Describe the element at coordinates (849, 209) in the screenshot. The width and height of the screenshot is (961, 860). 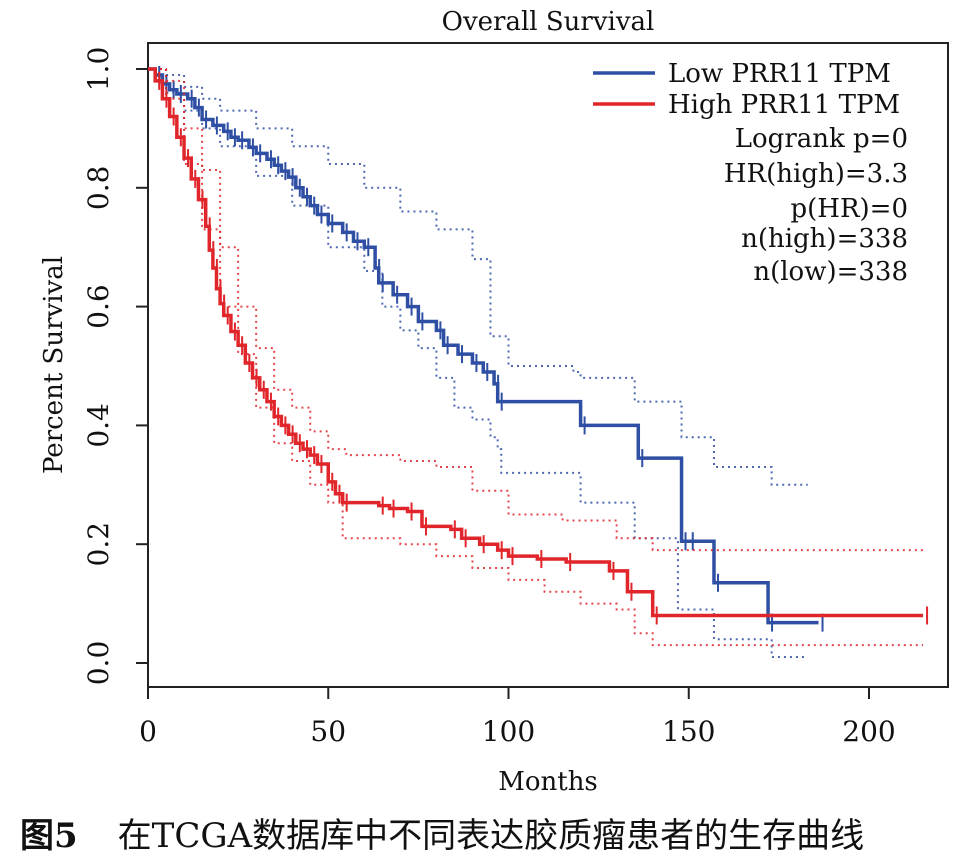
I see `stat-annotation: p(HR)=0` at that location.